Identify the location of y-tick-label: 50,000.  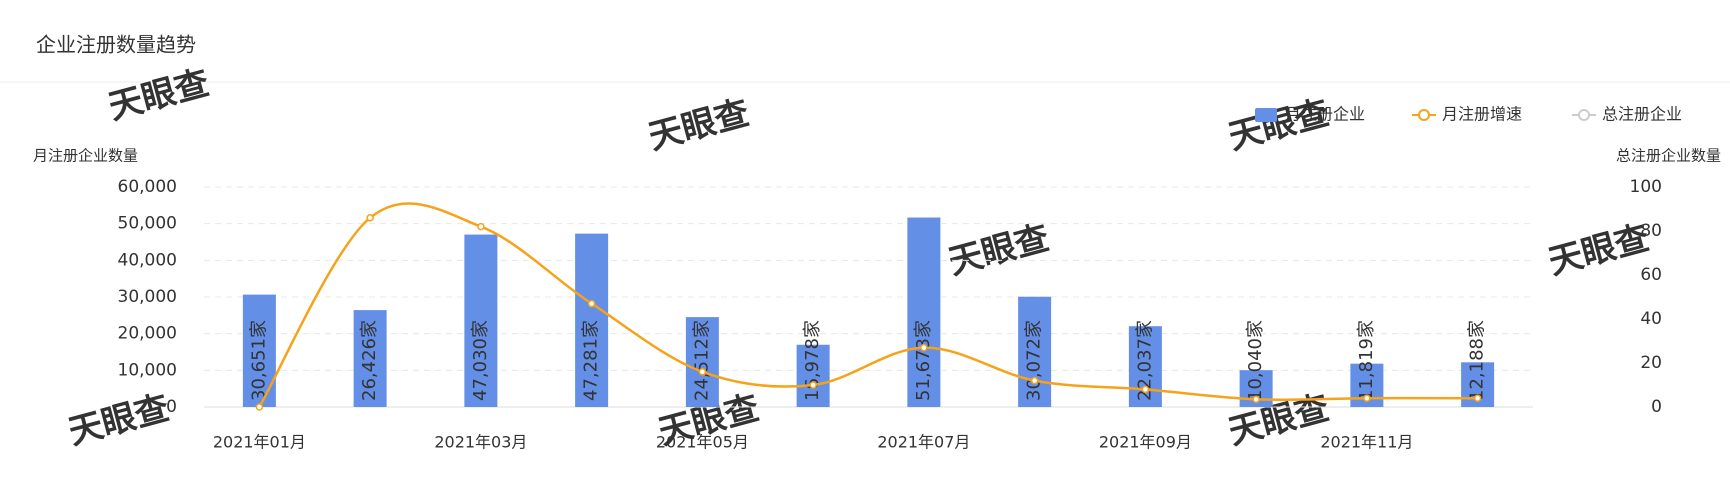
(147, 224).